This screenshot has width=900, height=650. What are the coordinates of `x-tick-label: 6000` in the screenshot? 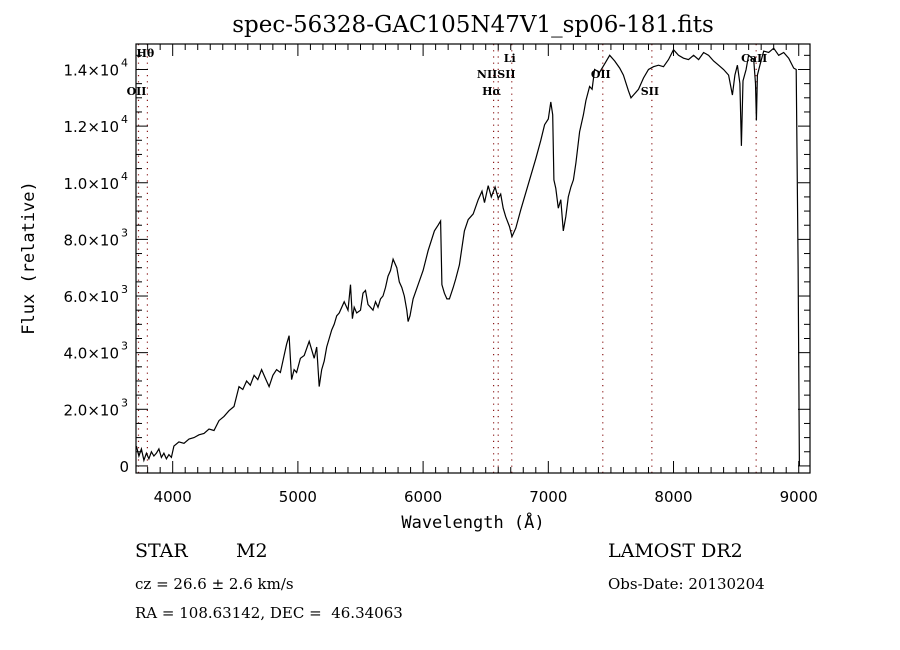 It's located at (423, 497).